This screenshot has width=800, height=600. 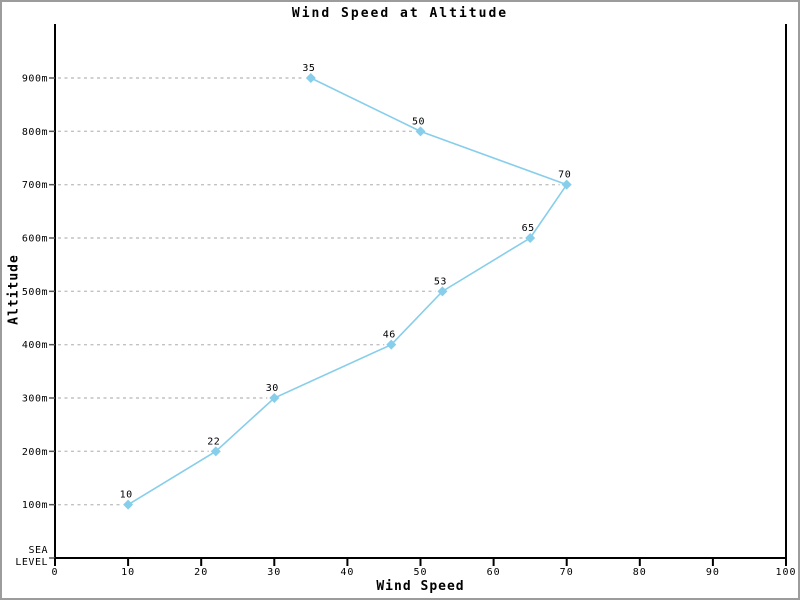 What do you see at coordinates (347, 572) in the screenshot?
I see `x-tick-label: 40` at bounding box center [347, 572].